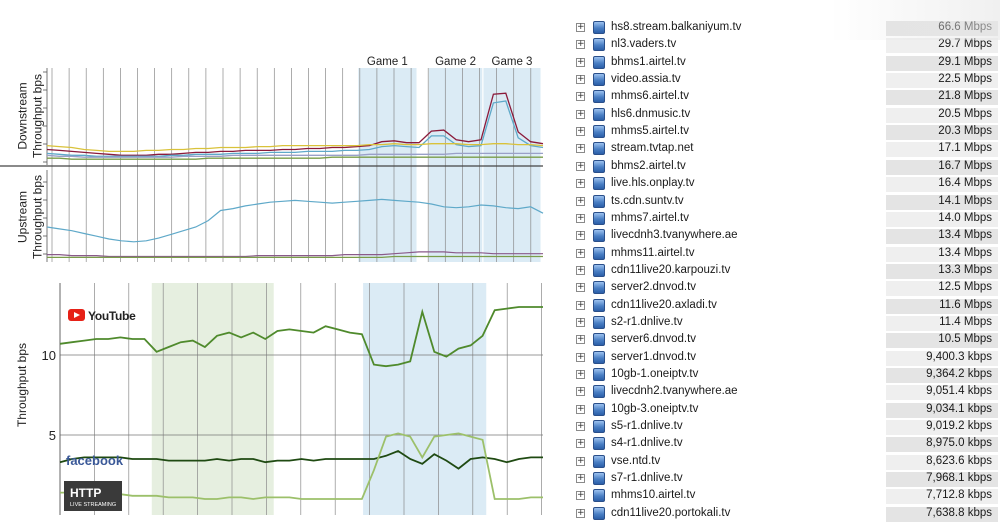 This screenshot has height=530, width=1000. I want to click on list-item: + live.hls.onplay.tv 16.4 Mbps, so click(786, 184).